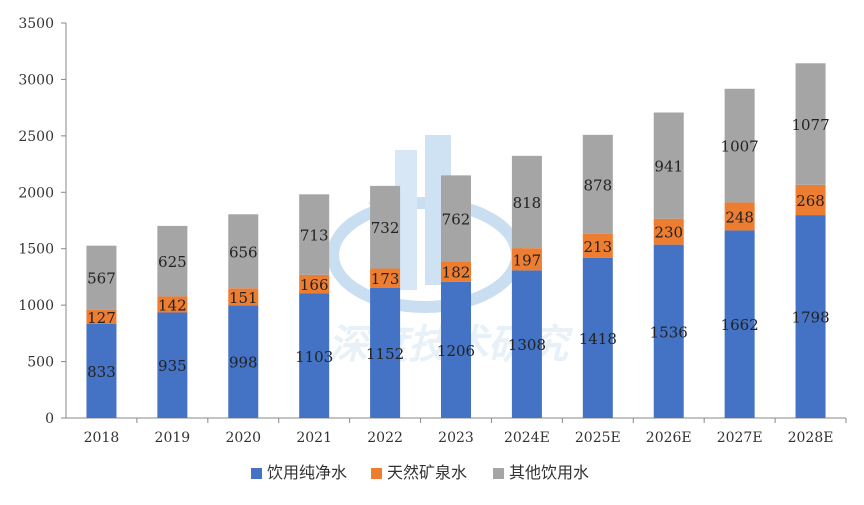 This screenshot has width=864, height=505. I want to click on data-label: 1308, so click(527, 345).